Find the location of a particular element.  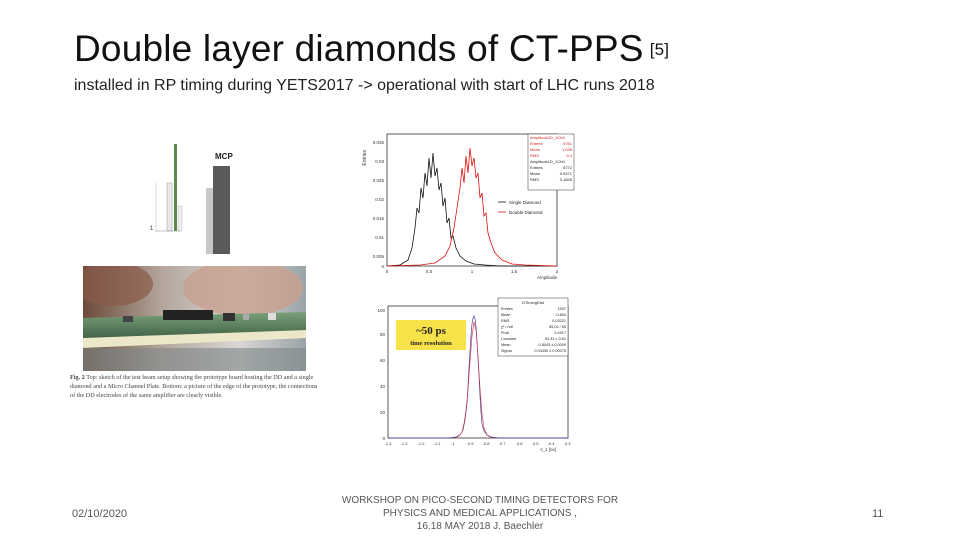

setup-sketch: MCP 1 is located at coordinates (190, 199).